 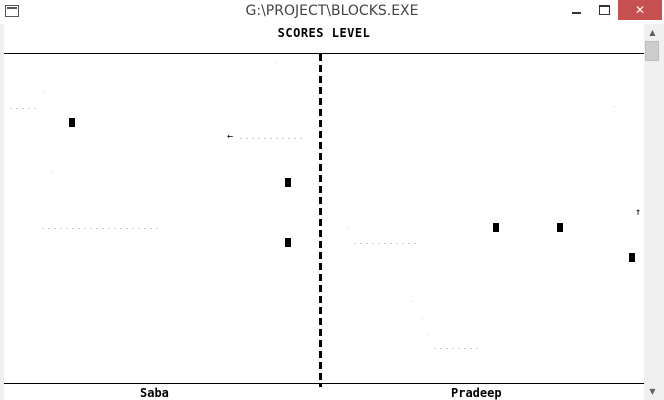 What do you see at coordinates (662, 212) in the screenshot?
I see `window-frame-right` at bounding box center [662, 212].